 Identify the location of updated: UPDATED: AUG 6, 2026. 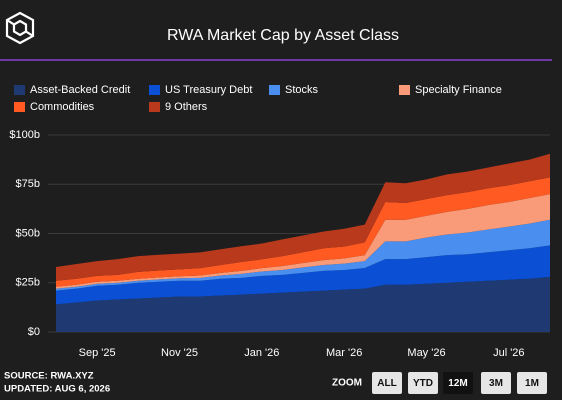
(57, 389).